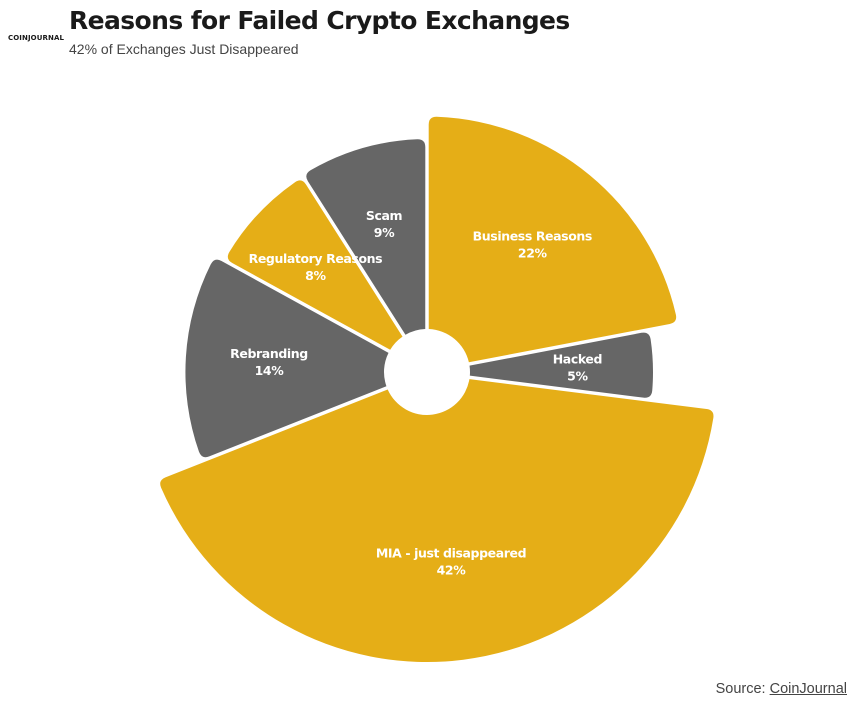 This screenshot has width=855, height=705. I want to click on slice-label-scam: Scam, so click(384, 215).